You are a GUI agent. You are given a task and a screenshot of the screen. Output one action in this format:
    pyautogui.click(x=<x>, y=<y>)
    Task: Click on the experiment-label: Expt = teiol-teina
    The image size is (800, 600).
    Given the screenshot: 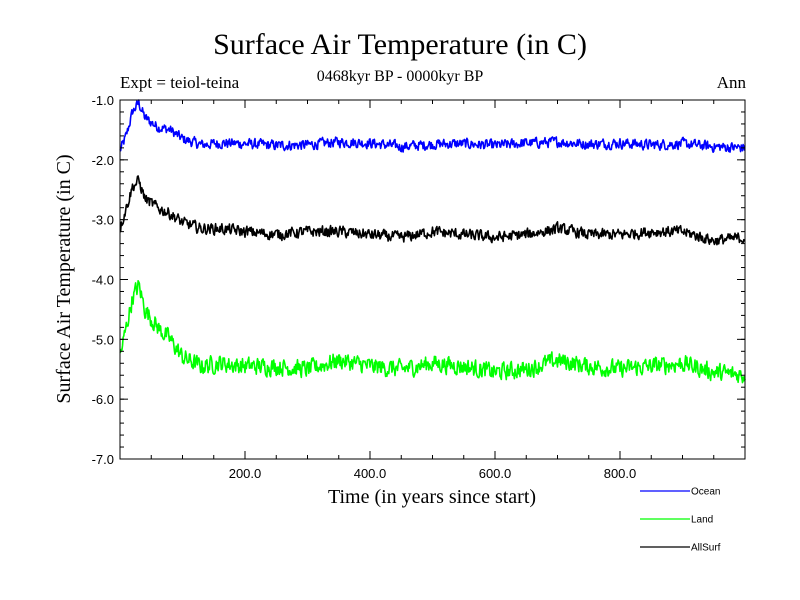 What is the action you would take?
    pyautogui.click(x=180, y=82)
    